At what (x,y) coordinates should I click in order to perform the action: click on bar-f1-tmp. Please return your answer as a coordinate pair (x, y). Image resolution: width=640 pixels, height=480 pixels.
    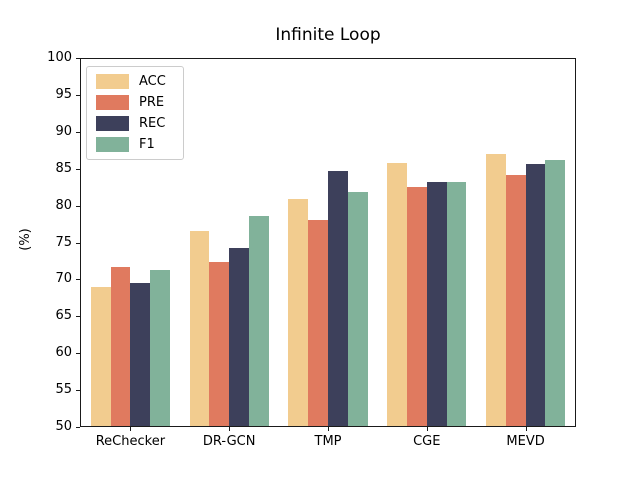
    Looking at the image, I should click on (357, 308).